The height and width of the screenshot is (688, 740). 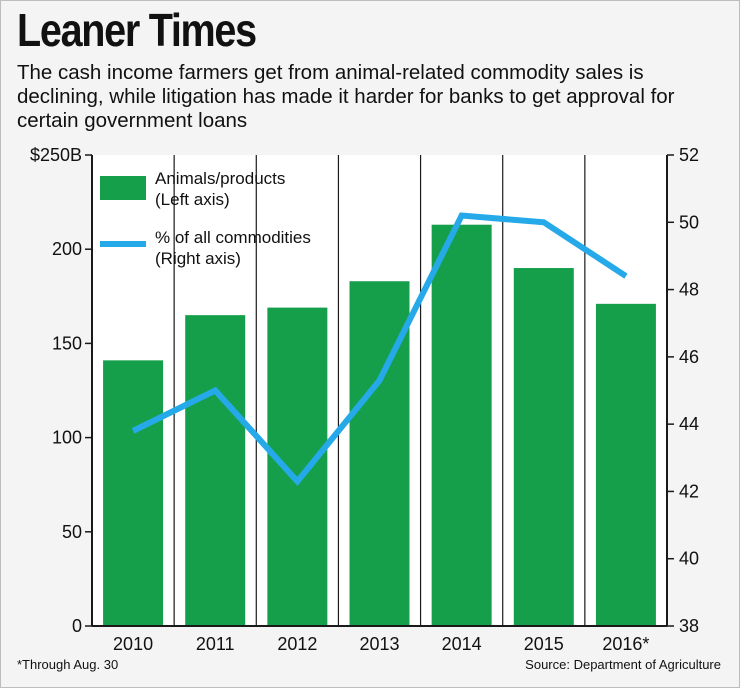 What do you see at coordinates (689, 559) in the screenshot?
I see `right-tick-label: 40` at bounding box center [689, 559].